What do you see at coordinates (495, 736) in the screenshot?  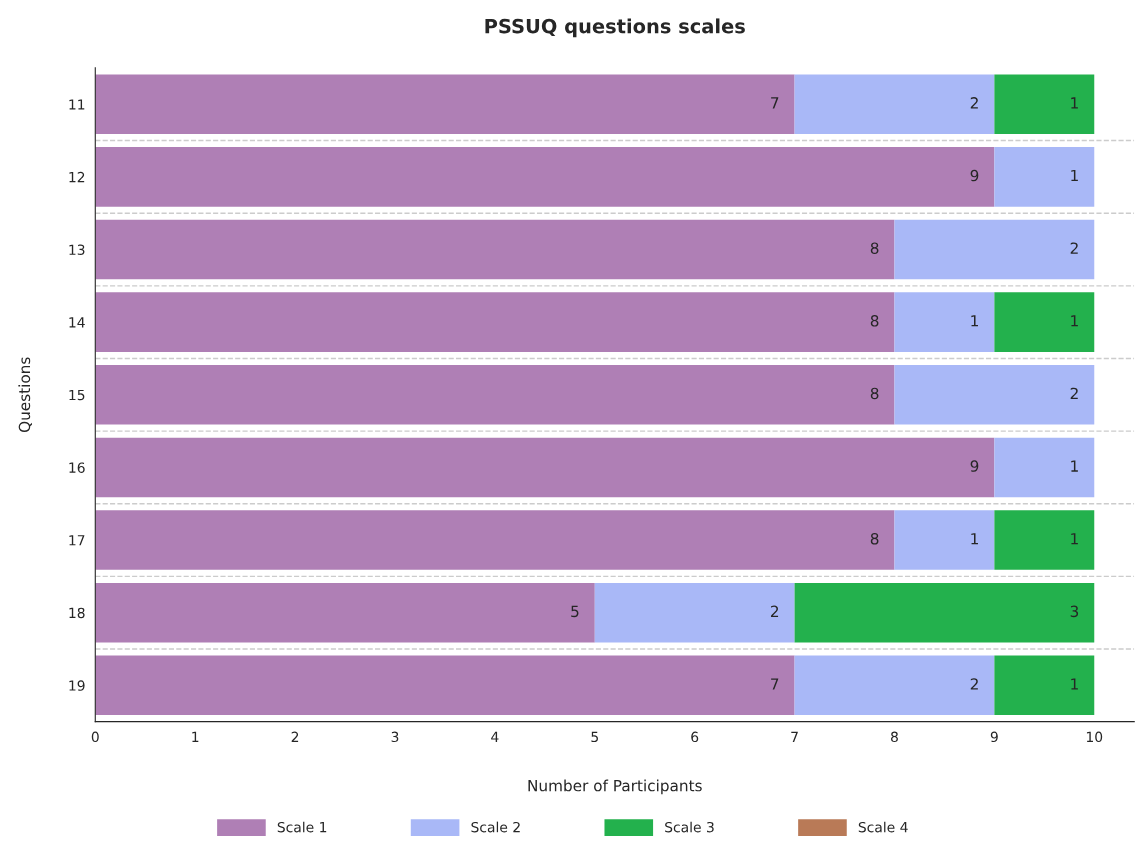 I see `x-tick-label: 4` at bounding box center [495, 736].